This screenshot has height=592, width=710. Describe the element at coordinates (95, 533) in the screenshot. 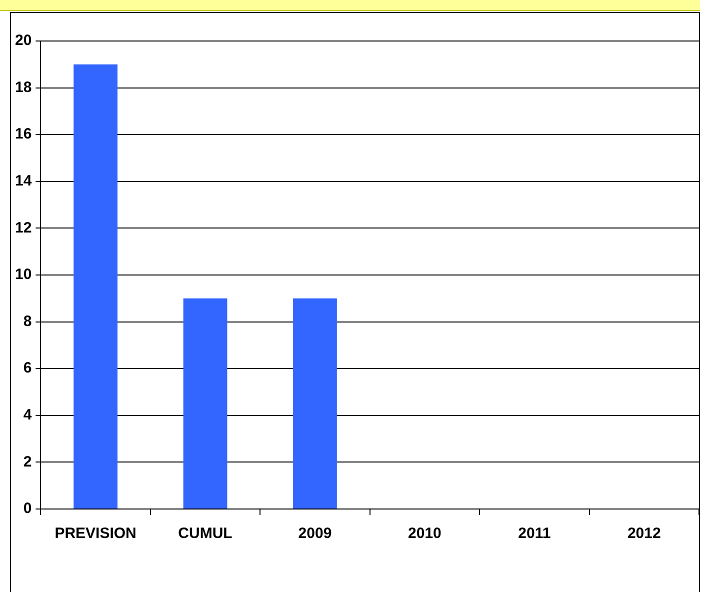

I see `x-tick-label: PREVISION` at that location.